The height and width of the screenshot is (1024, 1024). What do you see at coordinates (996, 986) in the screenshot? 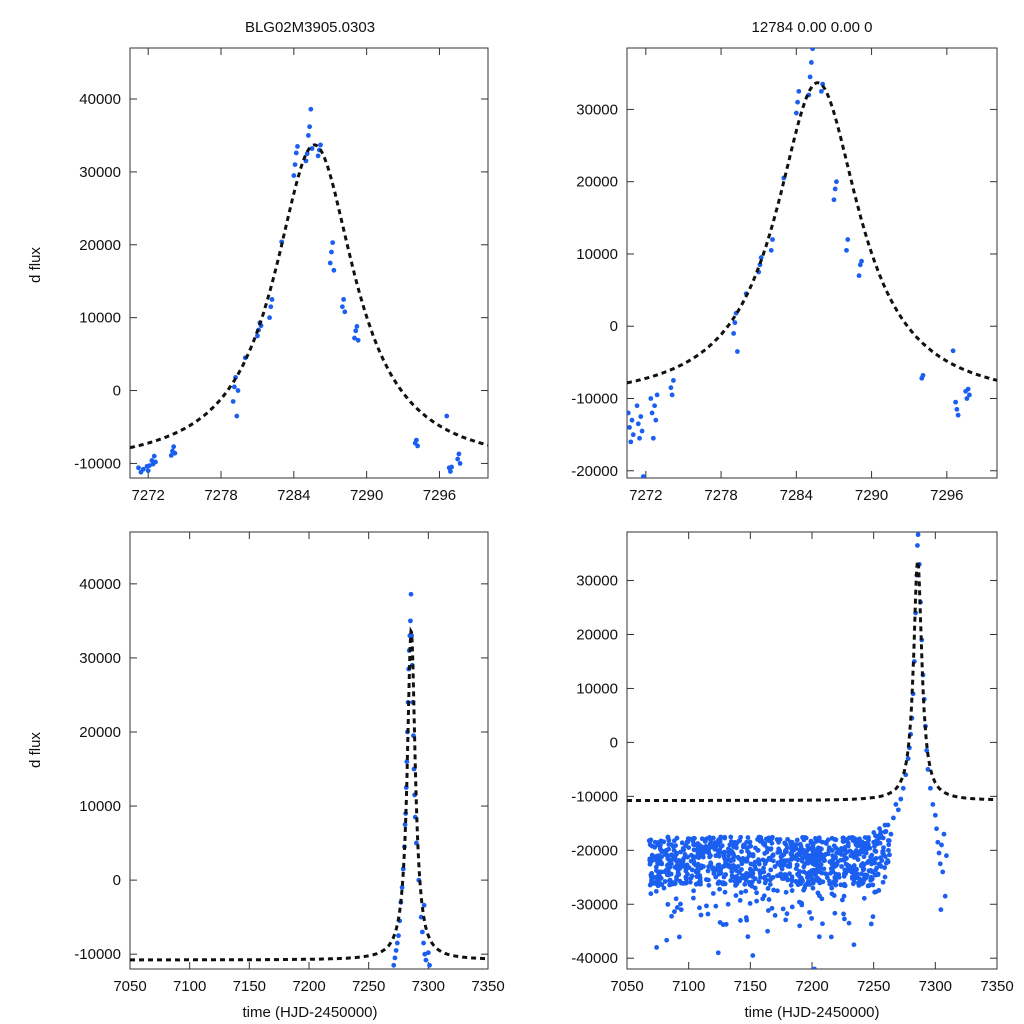
I see `x-tick-label: 7350` at bounding box center [996, 986].